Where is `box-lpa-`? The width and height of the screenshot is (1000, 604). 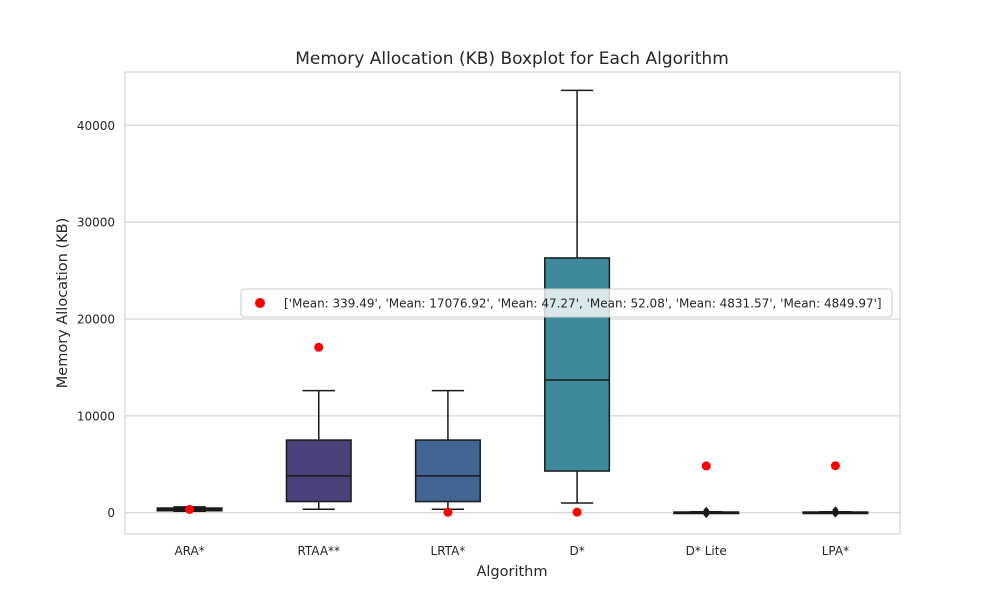 box-lpa- is located at coordinates (835, 512).